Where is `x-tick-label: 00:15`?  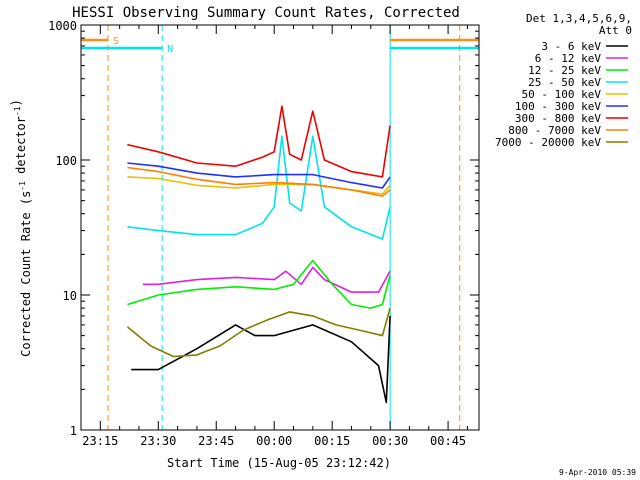 x-tick-label: 00:15 is located at coordinates (332, 441).